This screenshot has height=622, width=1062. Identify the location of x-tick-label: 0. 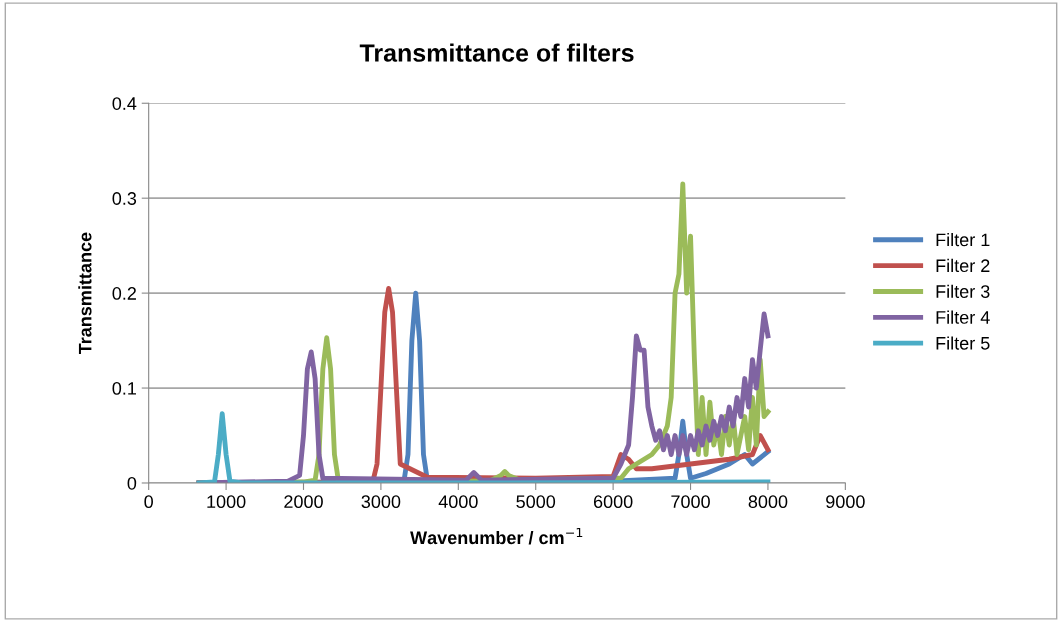
(148, 502).